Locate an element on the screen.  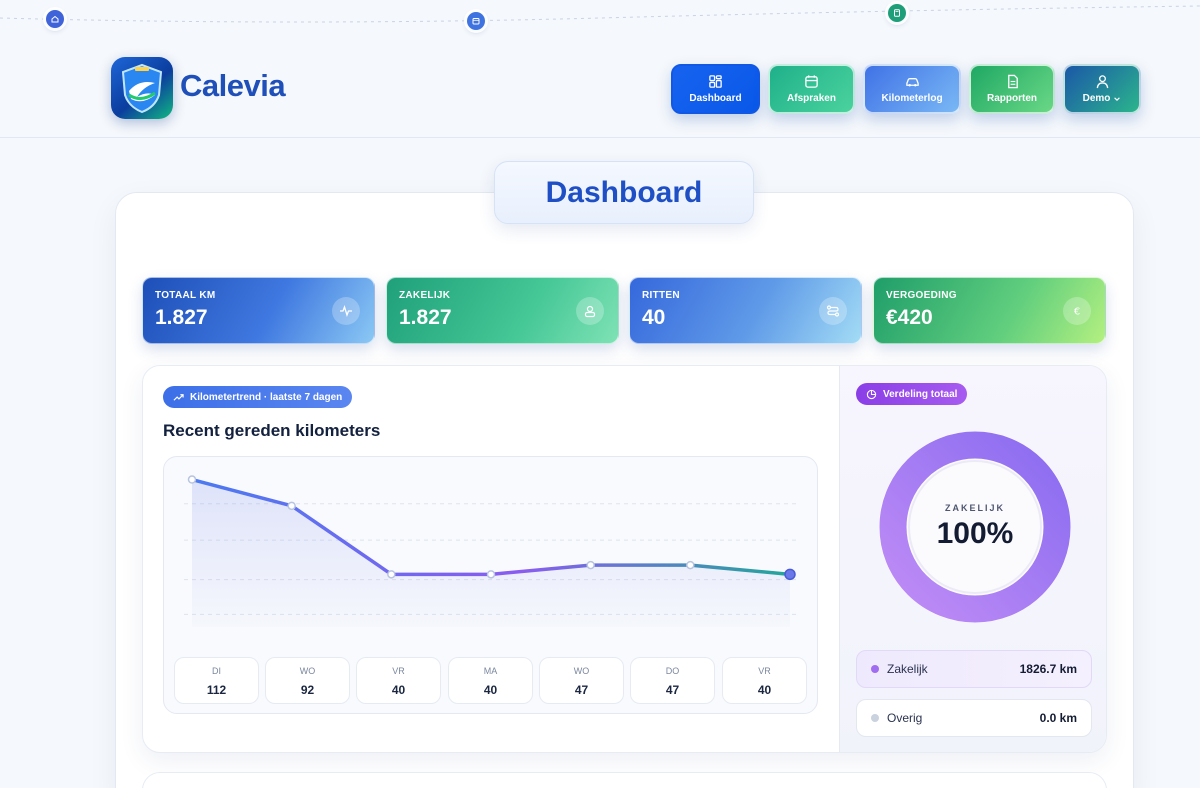
user-menu-label: Demo is located at coordinates (1096, 98).